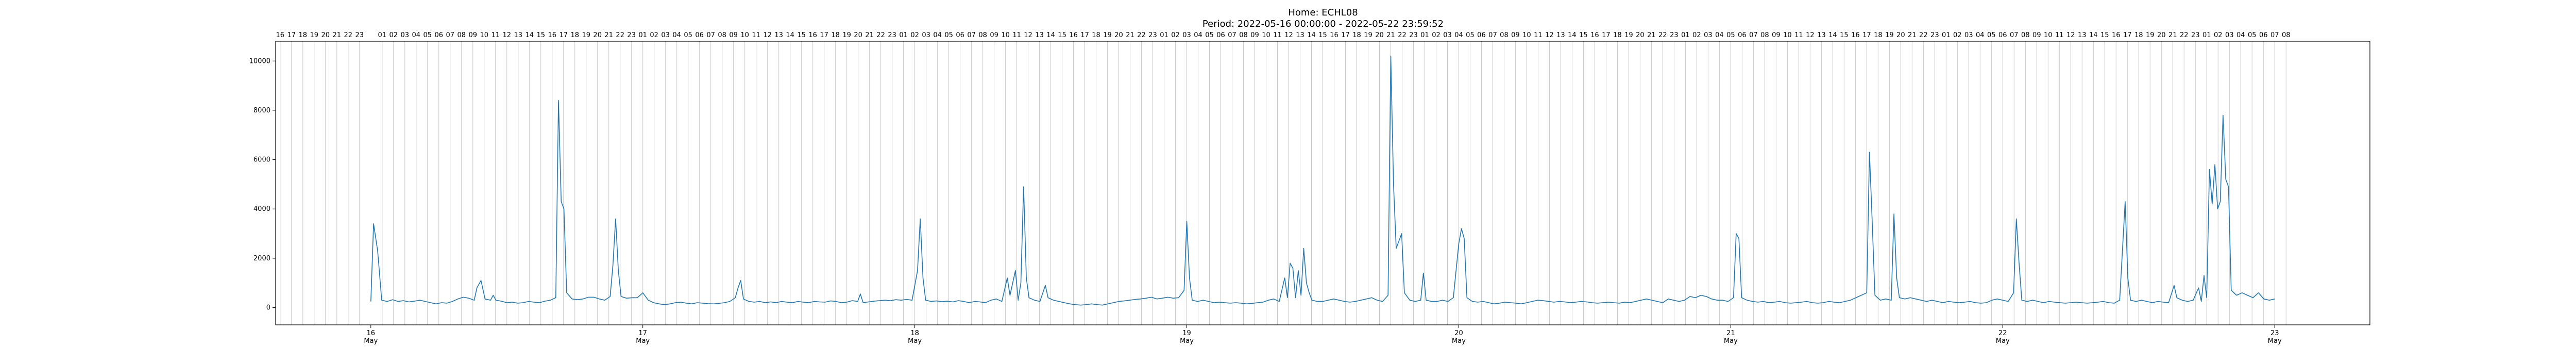  What do you see at coordinates (1323, 12) in the screenshot?
I see `chart-title: Home: ECHL08` at bounding box center [1323, 12].